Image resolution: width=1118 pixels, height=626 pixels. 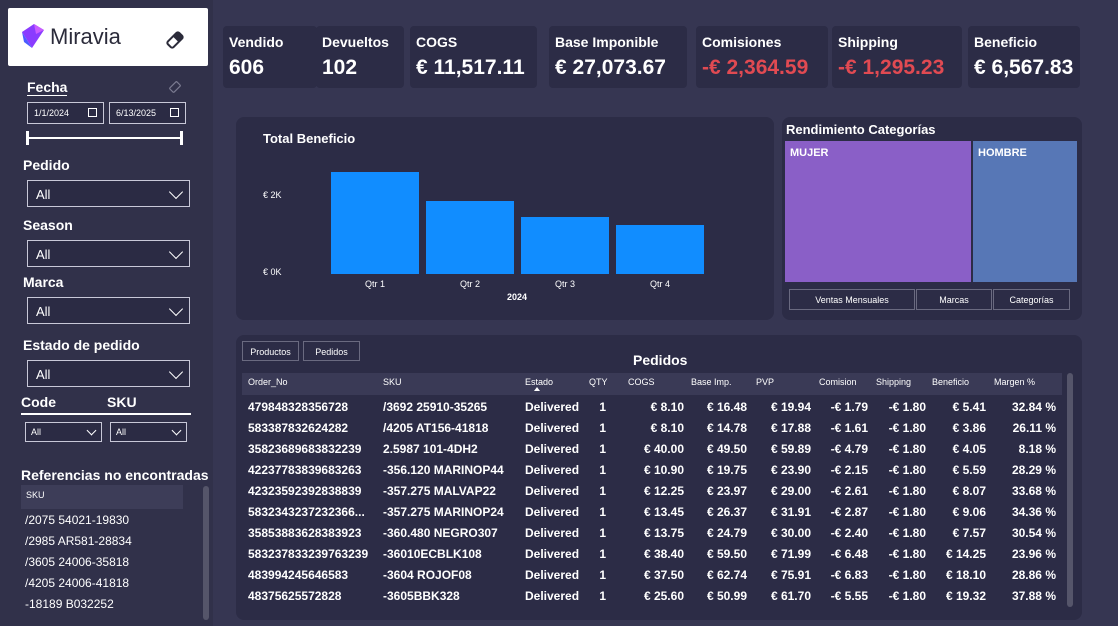 I want to click on chevron-down-icon, so click(x=176, y=372).